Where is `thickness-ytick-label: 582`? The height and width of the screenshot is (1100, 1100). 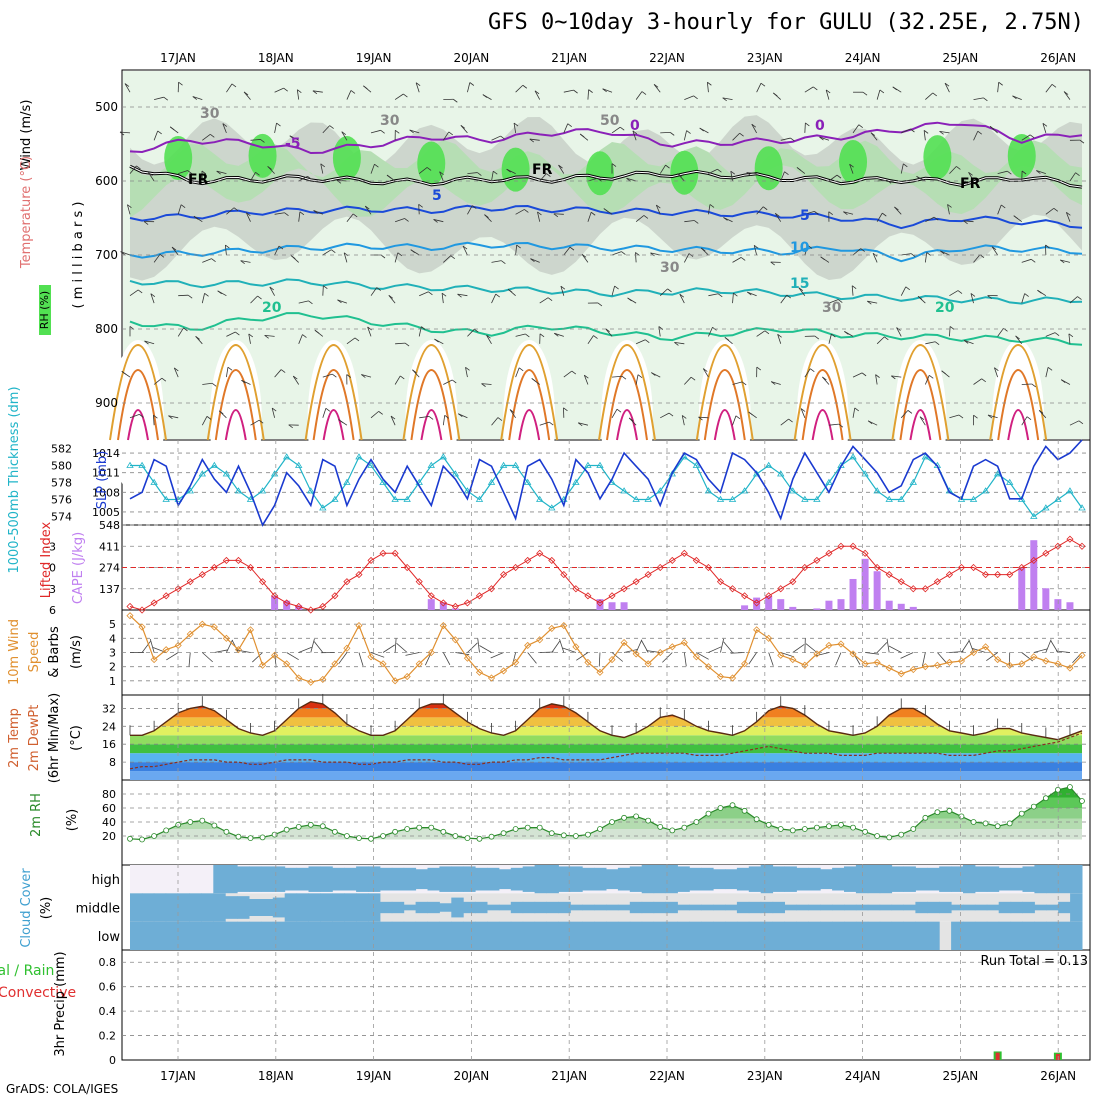 thickness-ytick-label: 582 is located at coordinates (61, 449).